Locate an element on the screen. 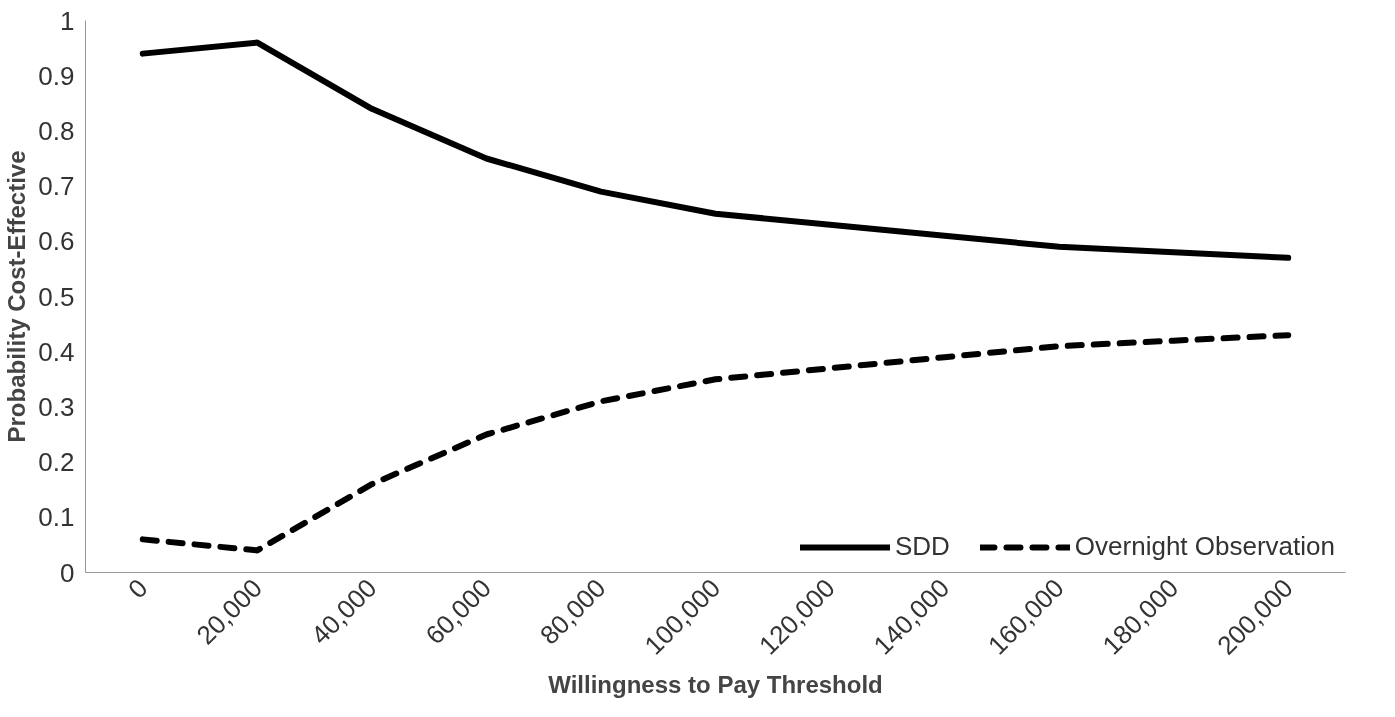  y-tick-label: 0.2 is located at coordinates (56, 462).